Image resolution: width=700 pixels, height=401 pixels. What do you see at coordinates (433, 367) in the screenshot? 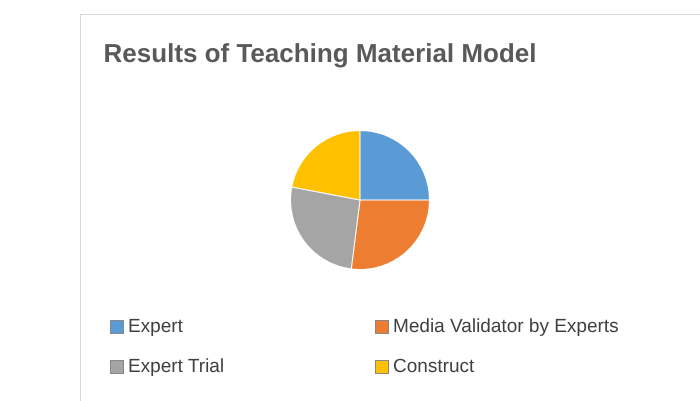
I see `legend-label: Construct` at bounding box center [433, 367].